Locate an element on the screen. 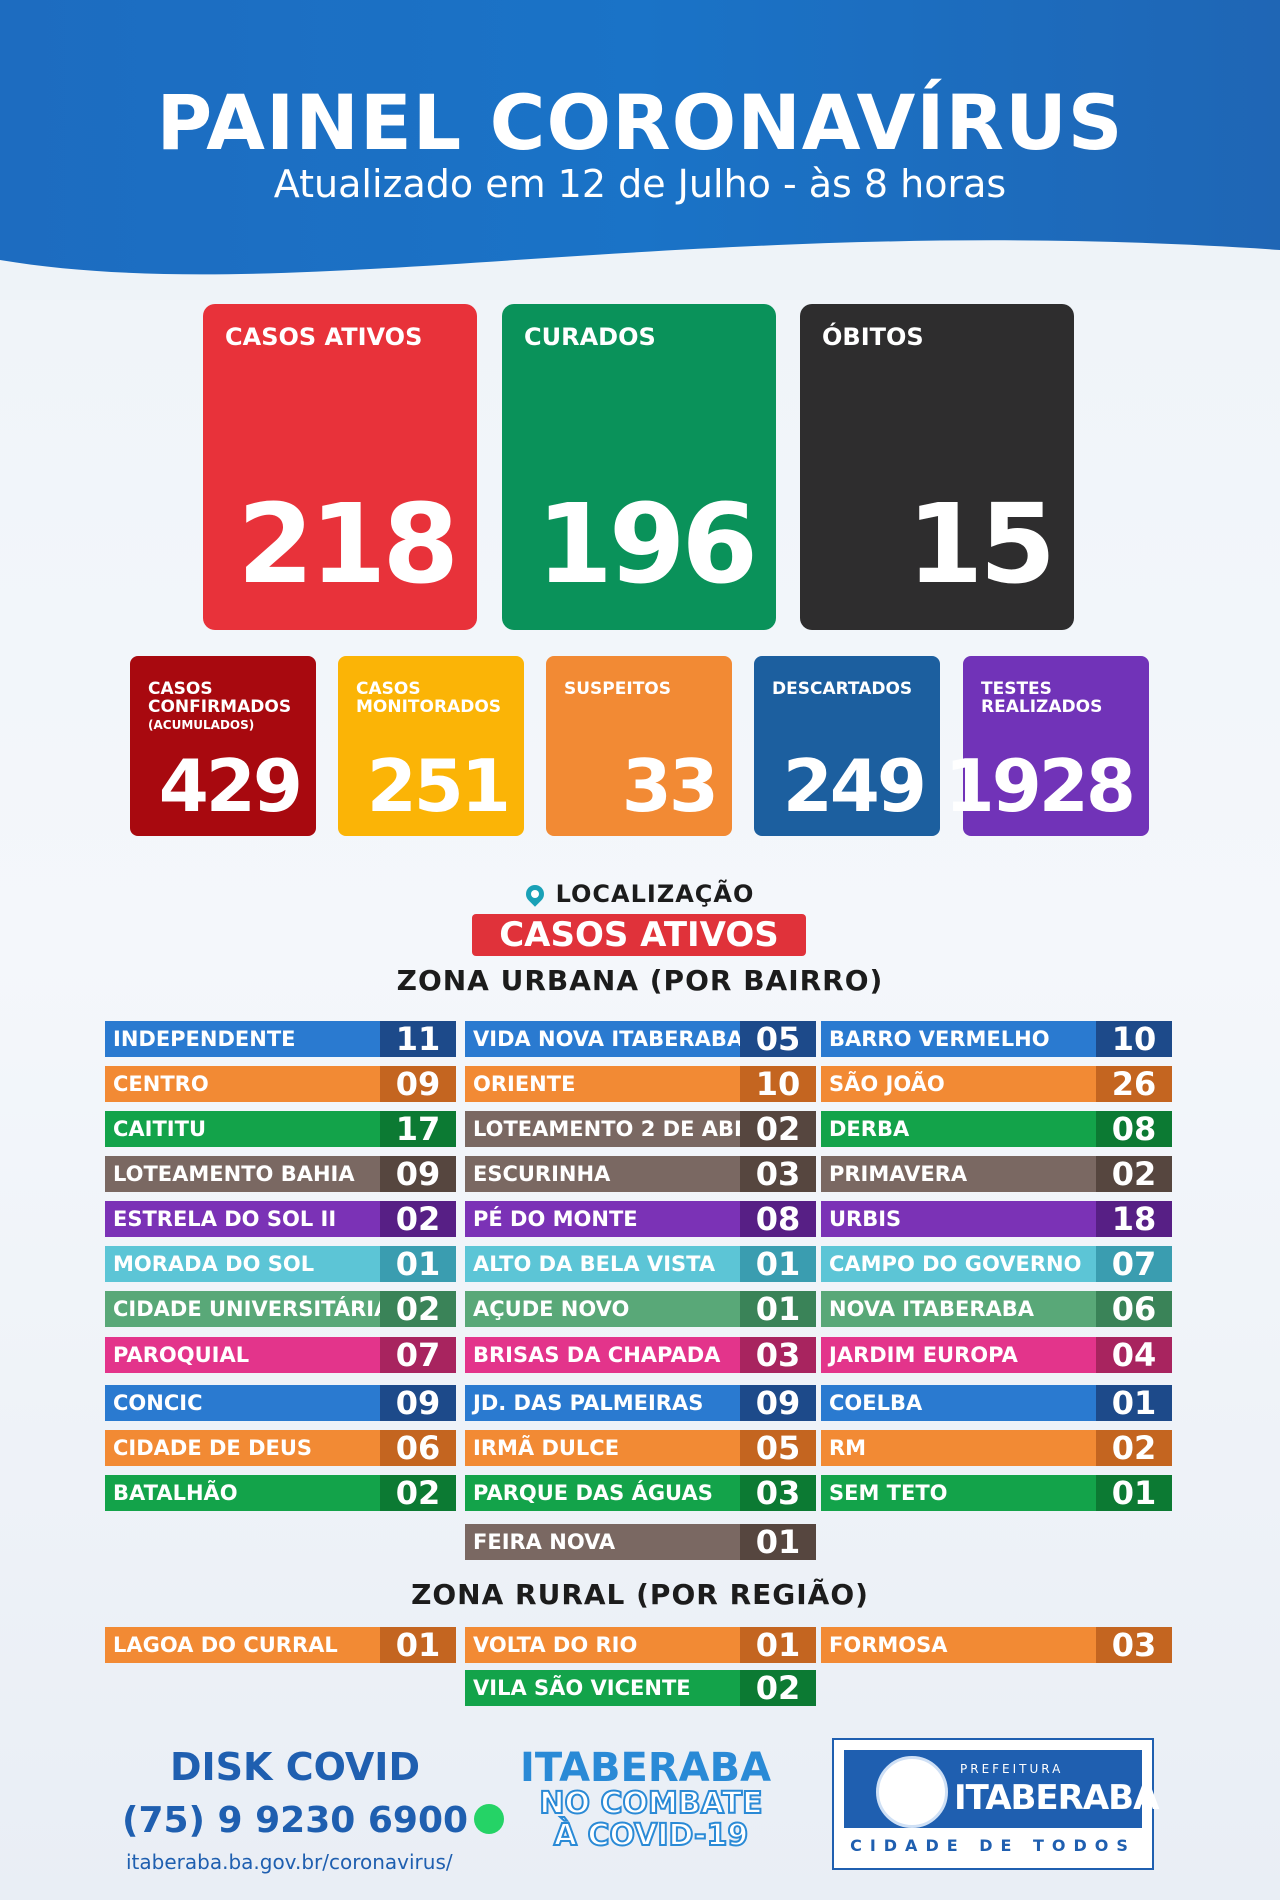  card-value: 218 is located at coordinates (348, 544).